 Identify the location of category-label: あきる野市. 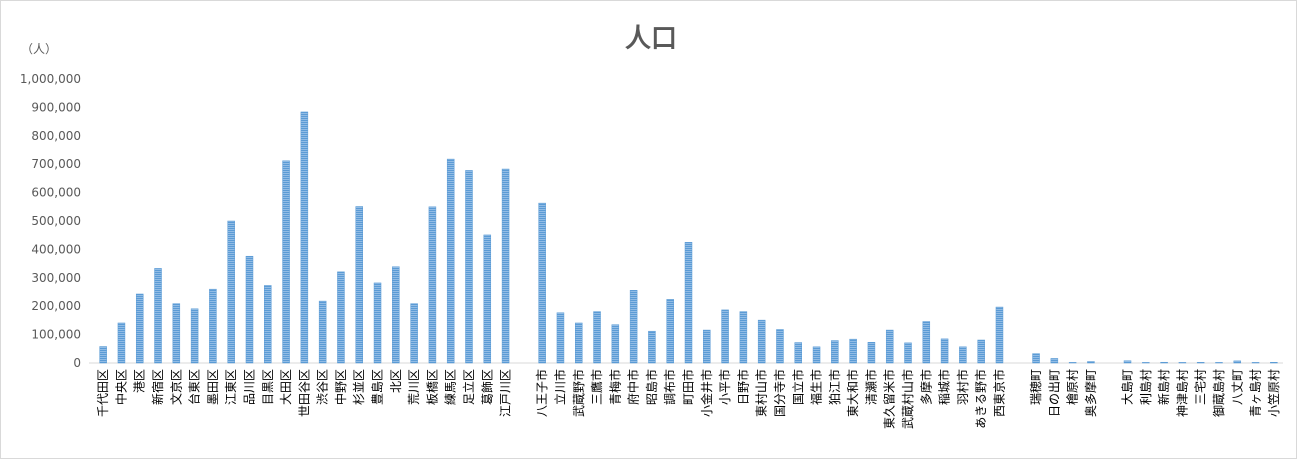
(980, 399).